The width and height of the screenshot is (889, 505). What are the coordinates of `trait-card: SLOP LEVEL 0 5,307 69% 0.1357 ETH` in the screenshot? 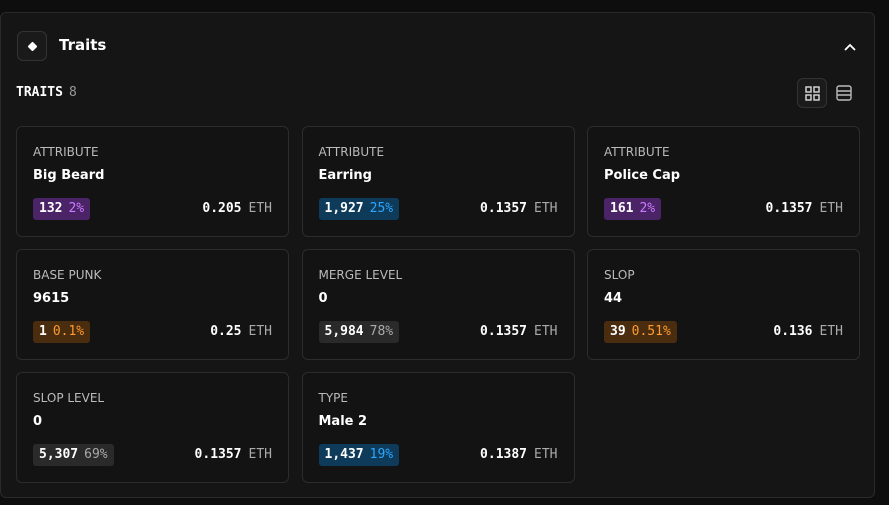 It's located at (152, 427).